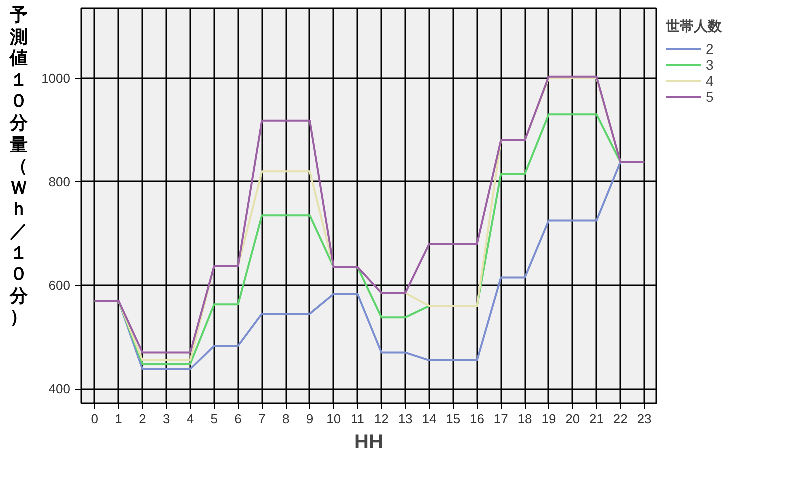 The width and height of the screenshot is (803, 477). What do you see at coordinates (710, 65) in the screenshot?
I see `legend-label: 3` at bounding box center [710, 65].